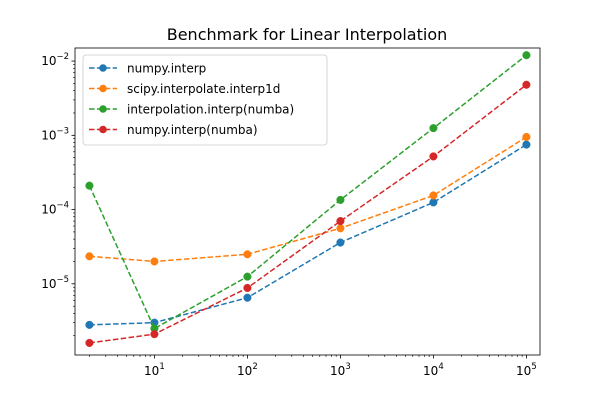  What do you see at coordinates (307, 34) in the screenshot?
I see `chart-title: Benchmark for Linear Interpolation` at bounding box center [307, 34].